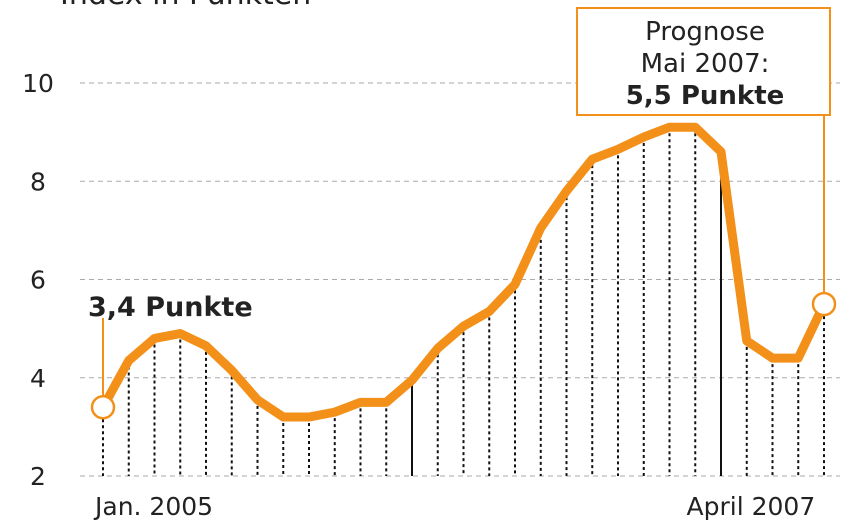  Describe the element at coordinates (705, 96) in the screenshot. I see `annotation: 5,5 Punkte` at that location.